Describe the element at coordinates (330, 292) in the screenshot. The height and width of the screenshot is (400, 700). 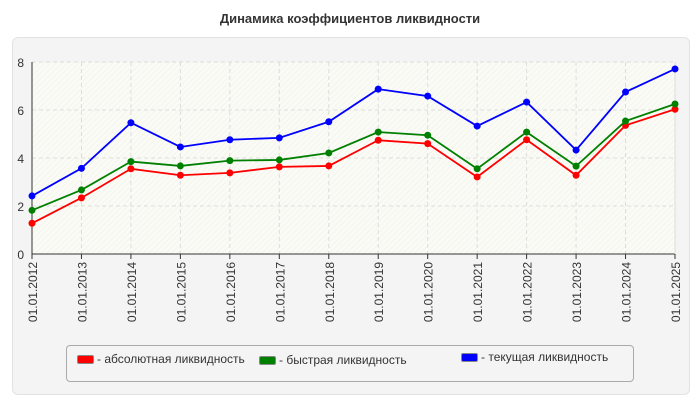
I see `x-tick-label: 01.01.2018` at that location.